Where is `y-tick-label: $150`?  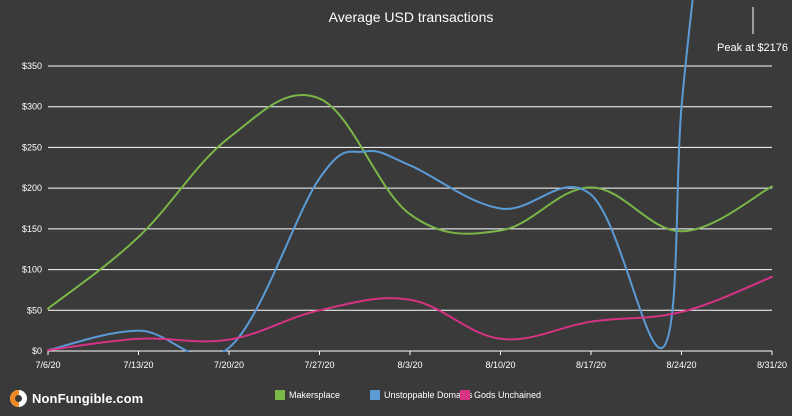
y-tick-label: $150 is located at coordinates (32, 229).